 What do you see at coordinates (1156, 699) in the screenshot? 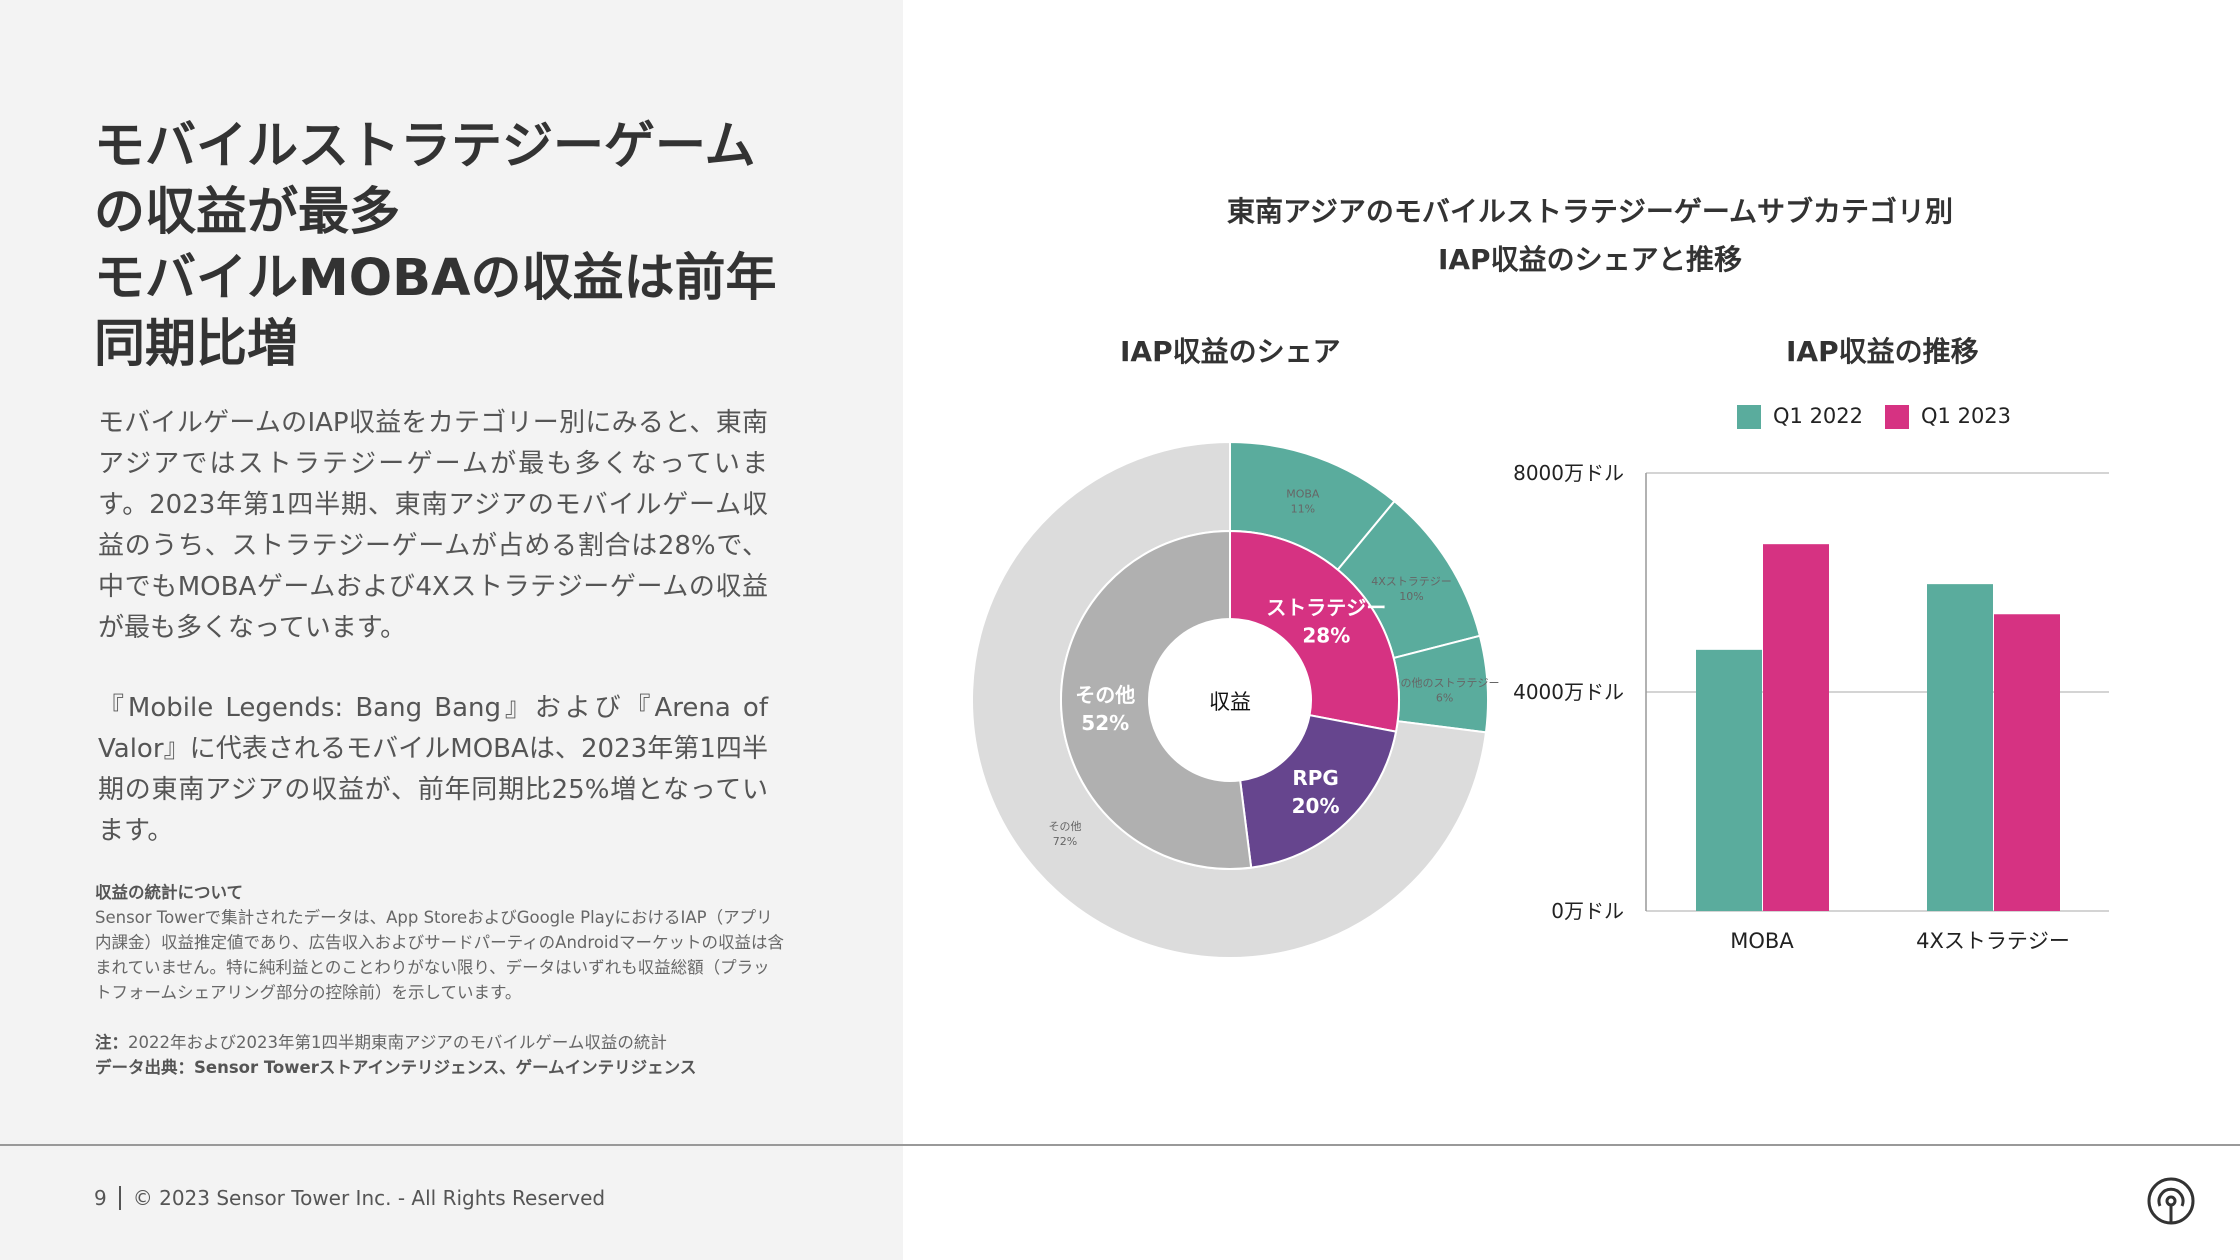
I see `donut-slice-その他` at bounding box center [1156, 699].